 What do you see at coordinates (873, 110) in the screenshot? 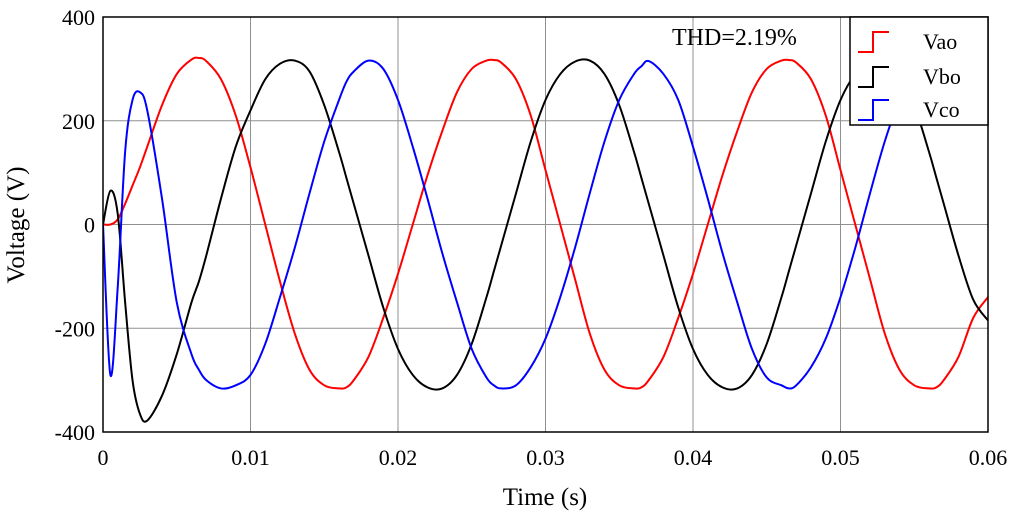
I see `legend-swatch-vco` at bounding box center [873, 110].